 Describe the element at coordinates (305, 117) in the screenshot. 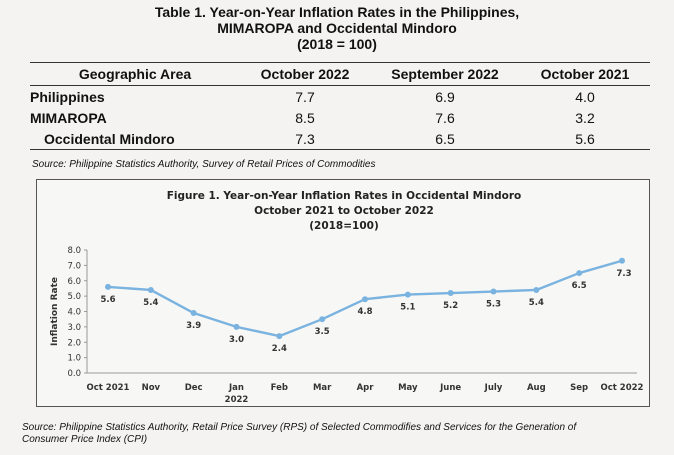

I see `value-cell: 8.5` at that location.